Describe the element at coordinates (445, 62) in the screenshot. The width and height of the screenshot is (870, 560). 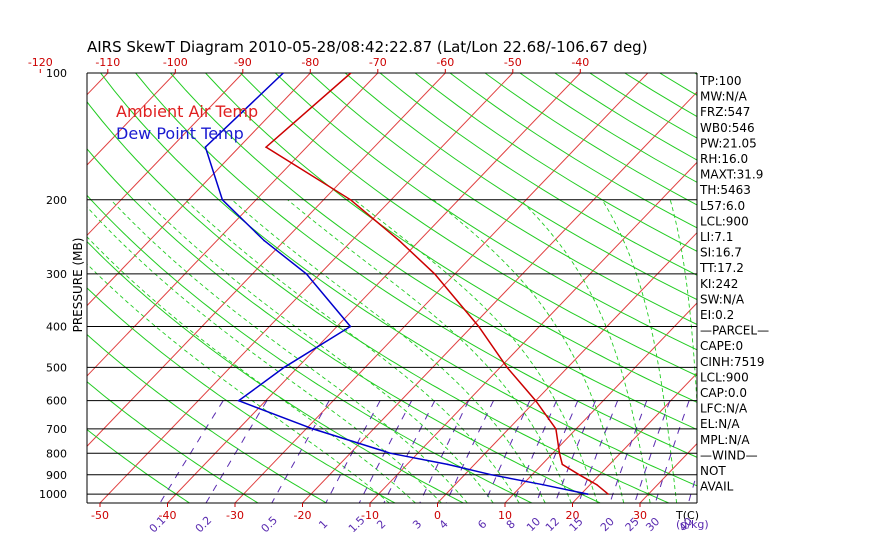
I see `temp-tick-label-top: -60` at that location.